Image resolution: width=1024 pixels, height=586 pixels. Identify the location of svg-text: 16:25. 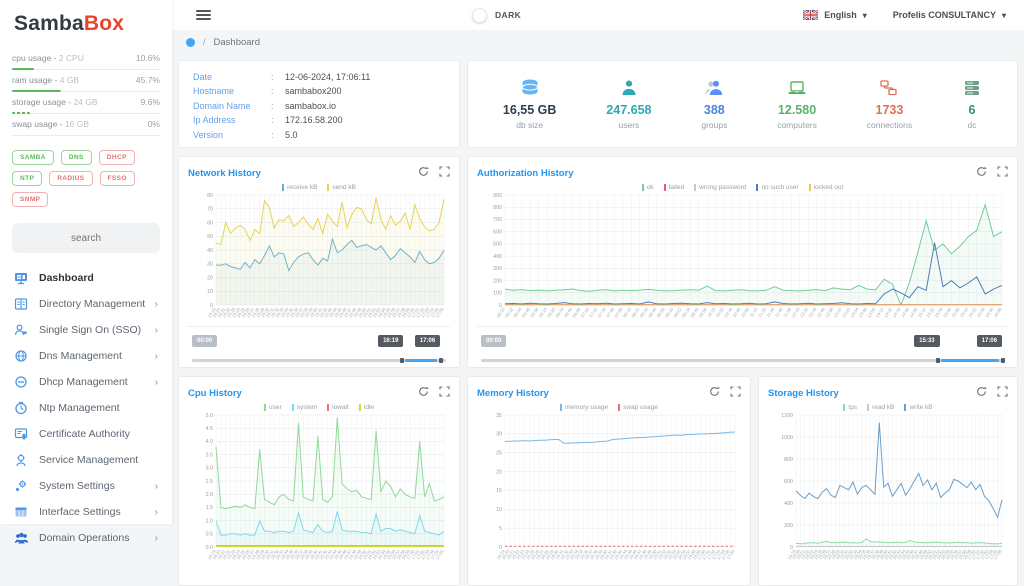
(241, 312).